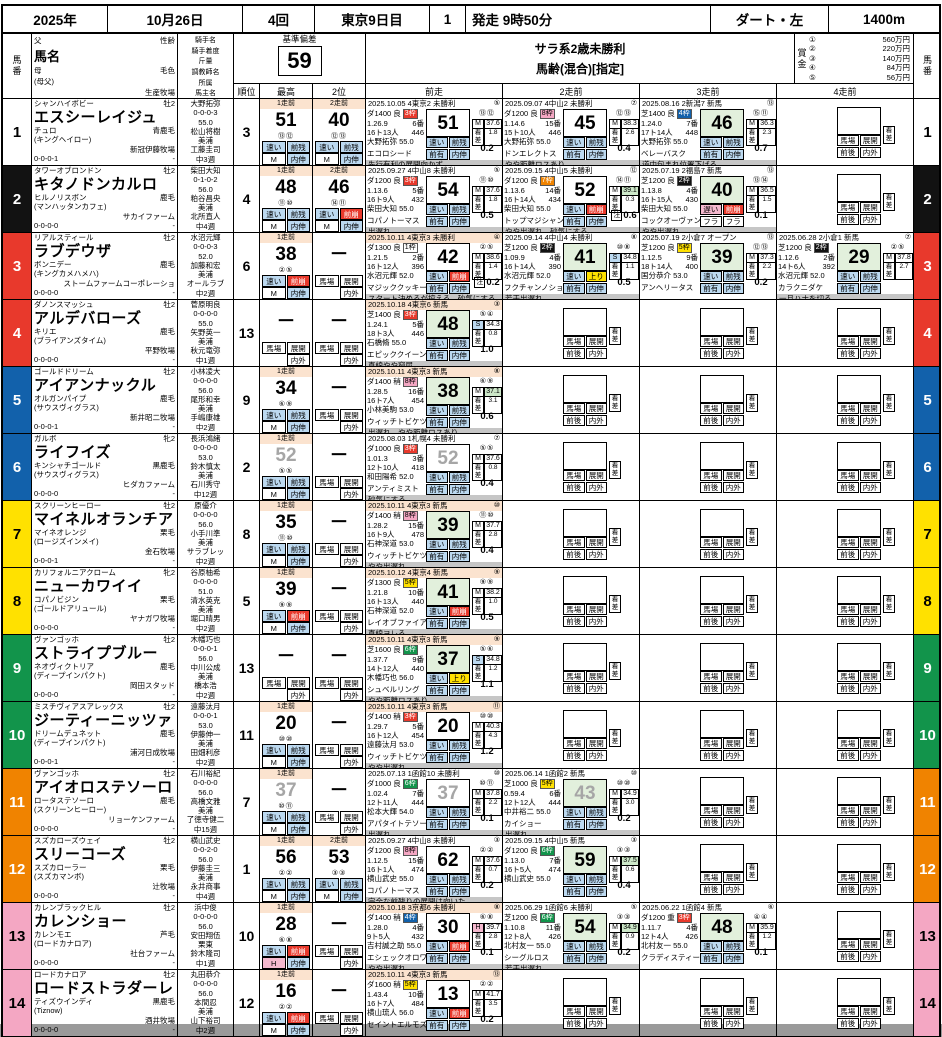 Image resolution: width=942 pixels, height=1037 pixels. Describe the element at coordinates (493, 137) in the screenshot. I see `margin-value: 1.8` at that location.